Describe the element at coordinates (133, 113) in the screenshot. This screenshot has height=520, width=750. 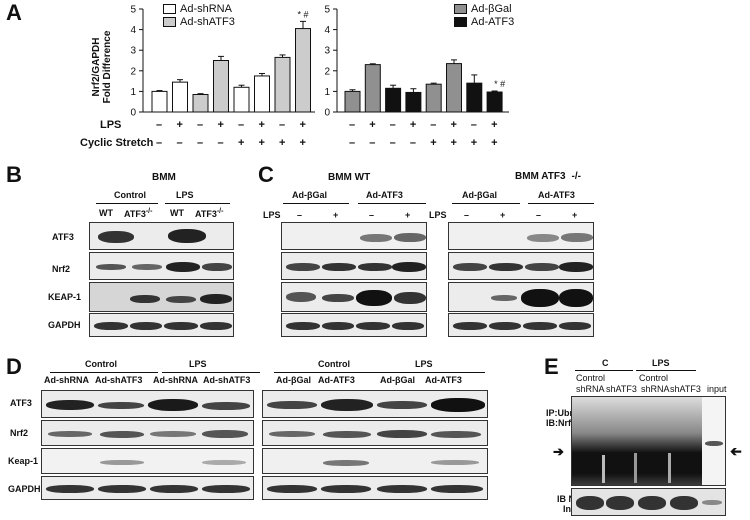
I see `y-tick-label: 0` at that location.